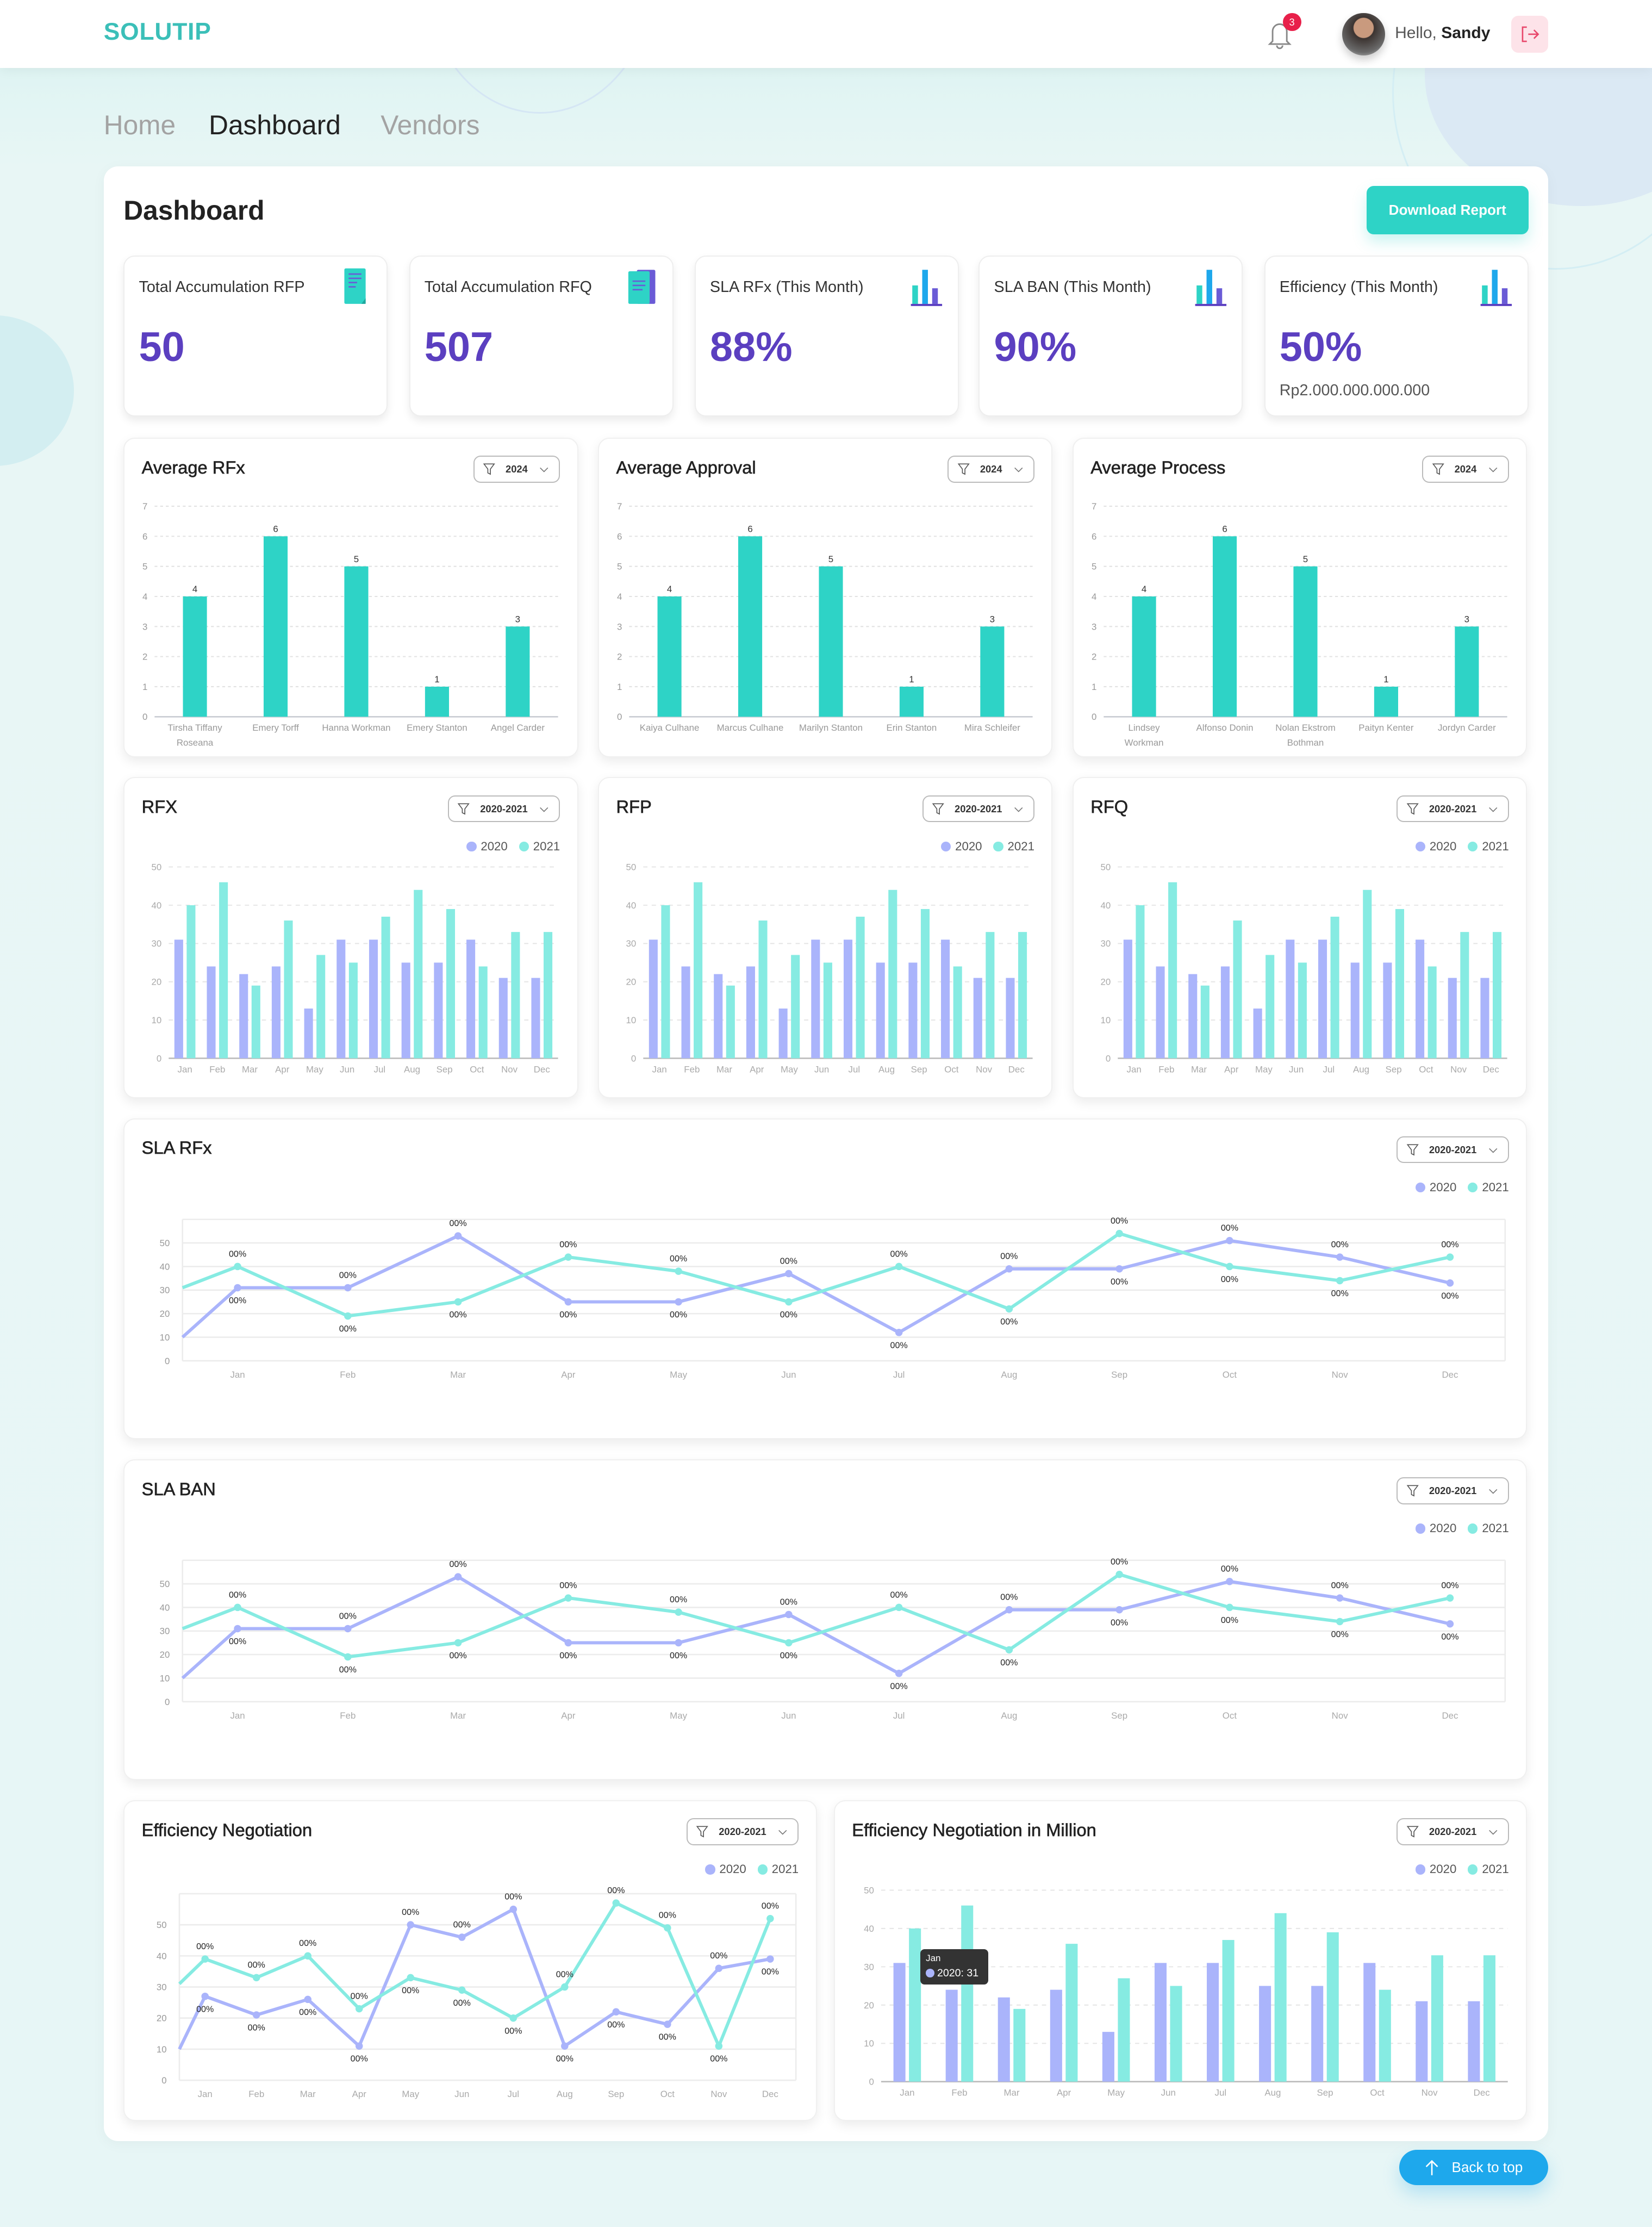  Describe the element at coordinates (1530, 34) in the screenshot. I see `logout-button` at that location.